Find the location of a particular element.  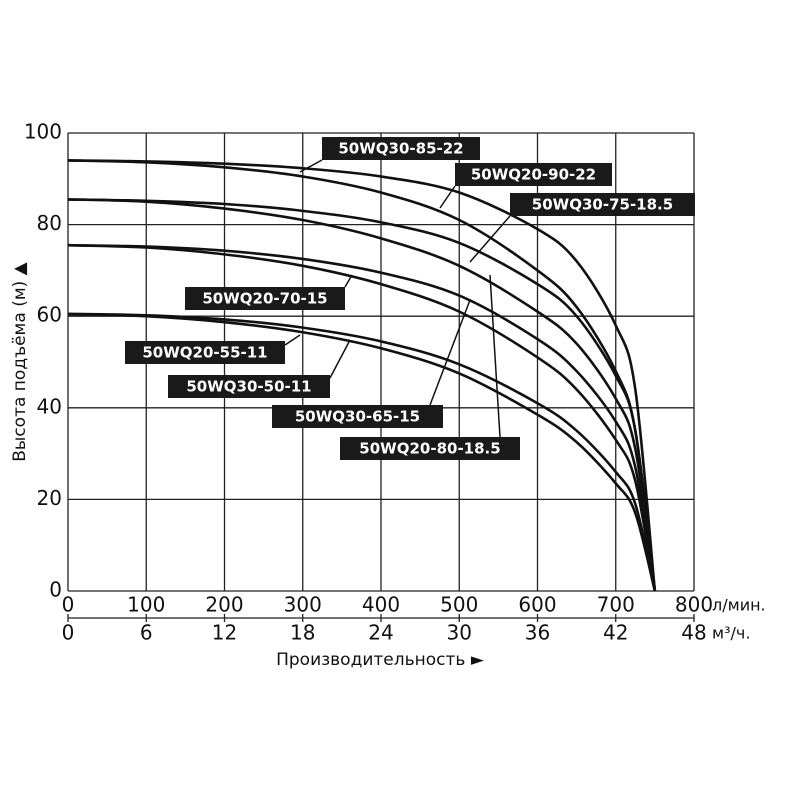

x-tick-label: 400 is located at coordinates (381, 605).